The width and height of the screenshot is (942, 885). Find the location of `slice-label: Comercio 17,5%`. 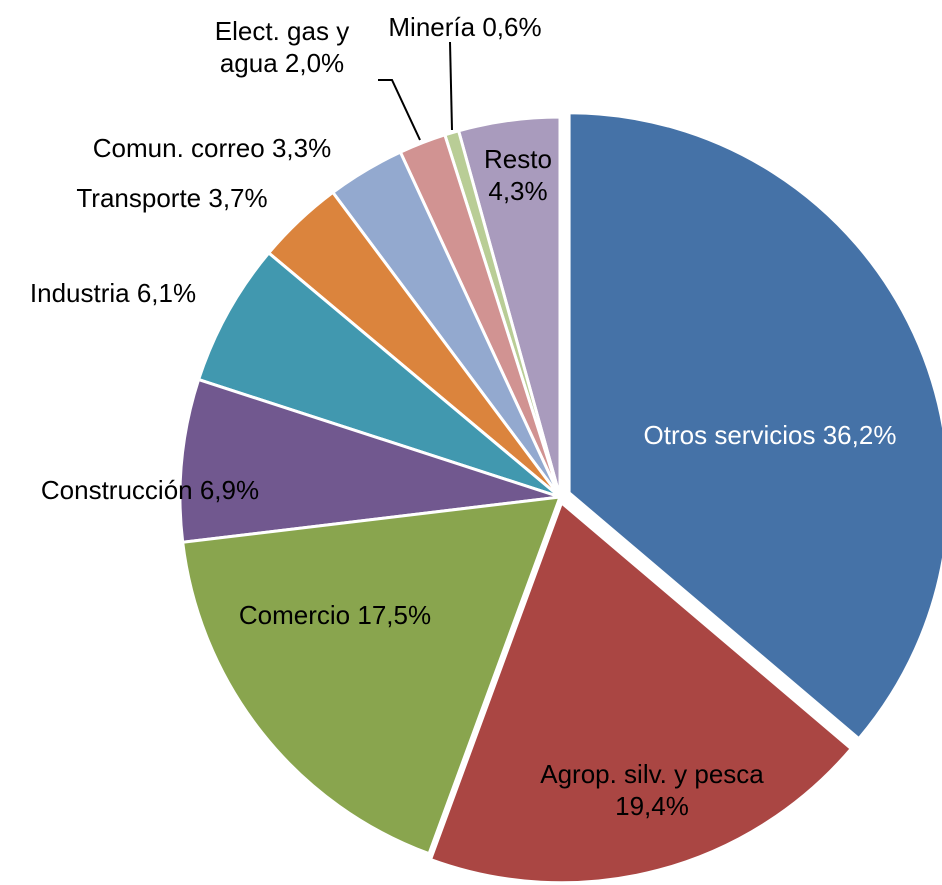

slice-label: Comercio 17,5% is located at coordinates (335, 615).